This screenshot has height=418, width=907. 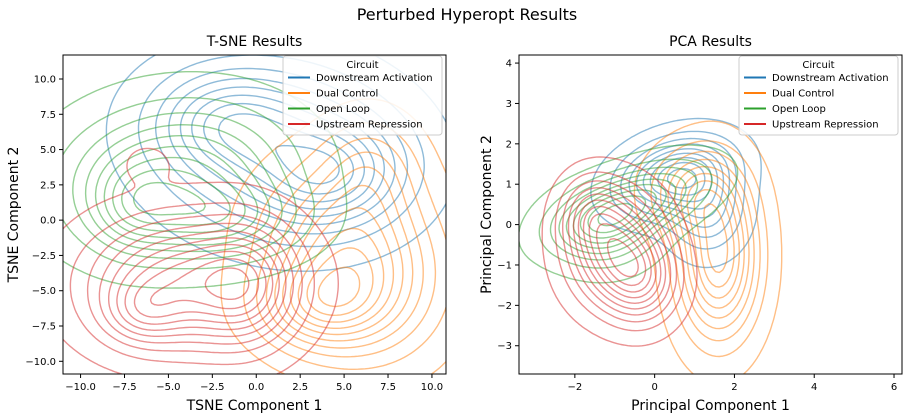 I want to click on y-tick-label: 0.0, so click(x=48, y=221).